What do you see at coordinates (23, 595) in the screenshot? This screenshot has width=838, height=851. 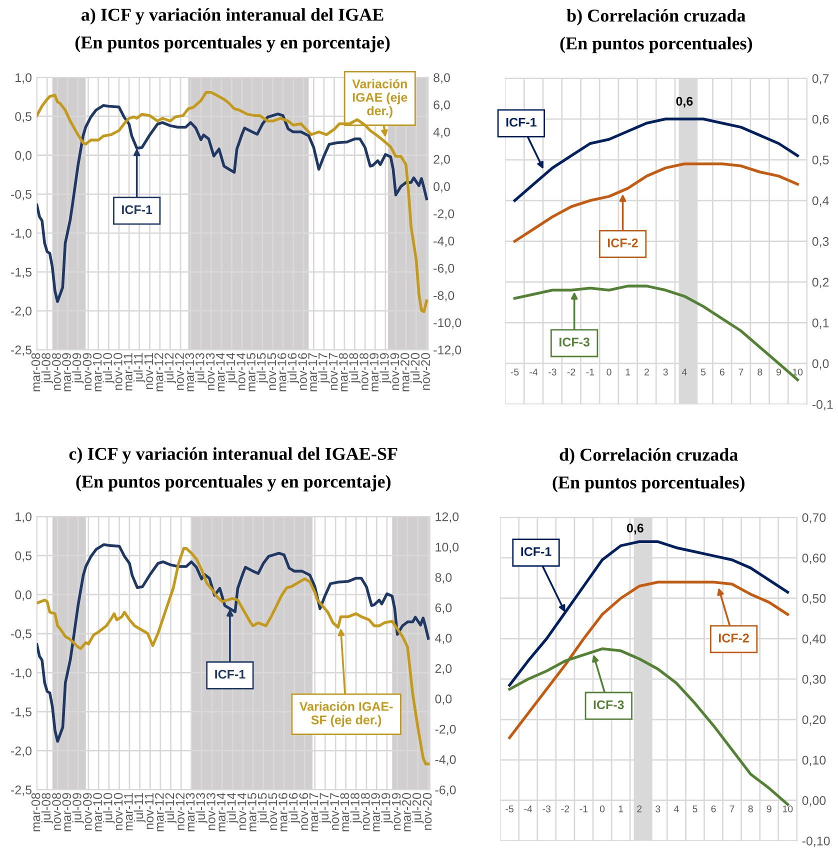 I see `y-tick-label: 0,0` at bounding box center [23, 595].